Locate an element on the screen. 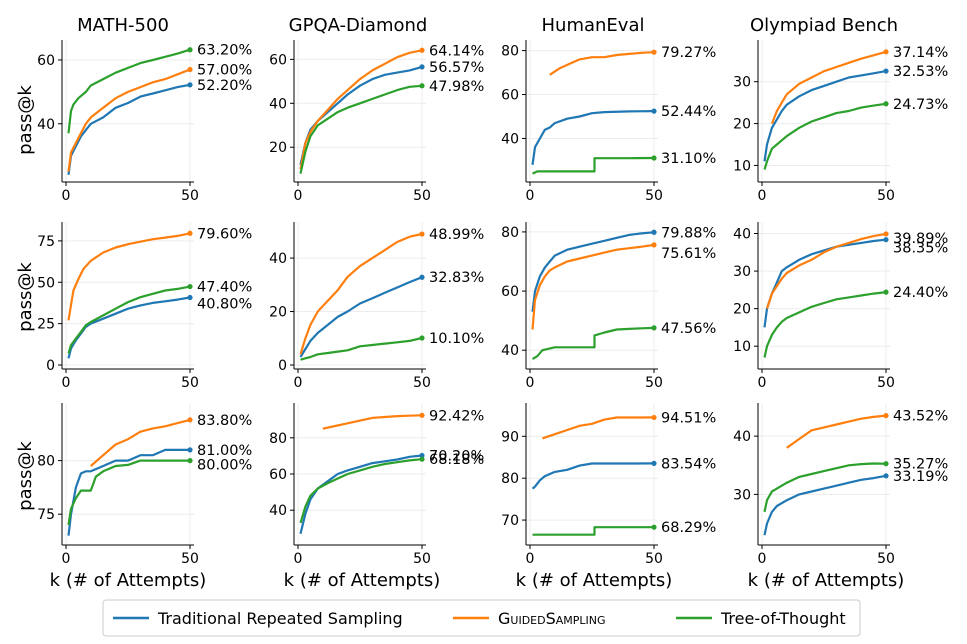  end-value-label-guided: 79.27% is located at coordinates (688, 53).